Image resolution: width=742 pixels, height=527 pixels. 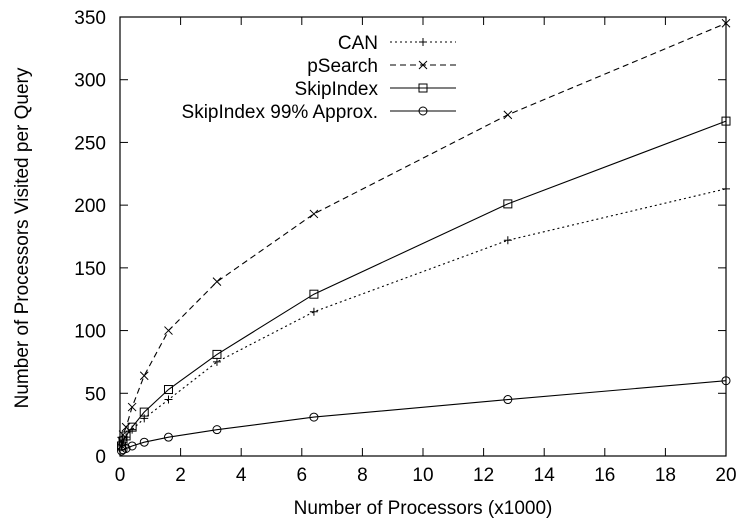 I want to click on series-line, so click(x=424, y=416).